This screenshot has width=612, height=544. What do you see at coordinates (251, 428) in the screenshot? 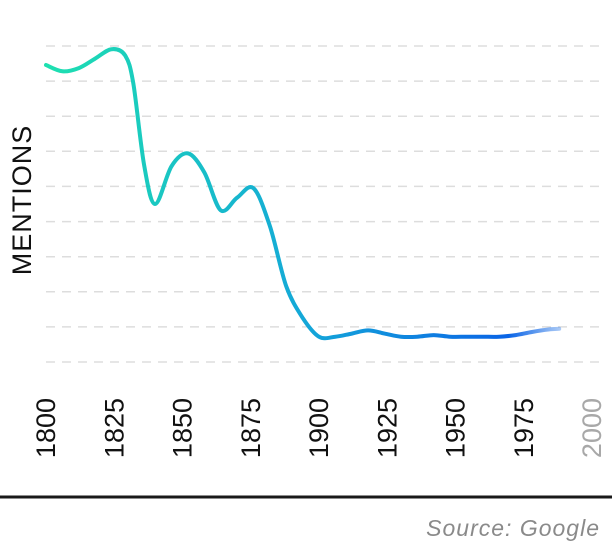
I see `x-tick-label: 1875` at bounding box center [251, 428].